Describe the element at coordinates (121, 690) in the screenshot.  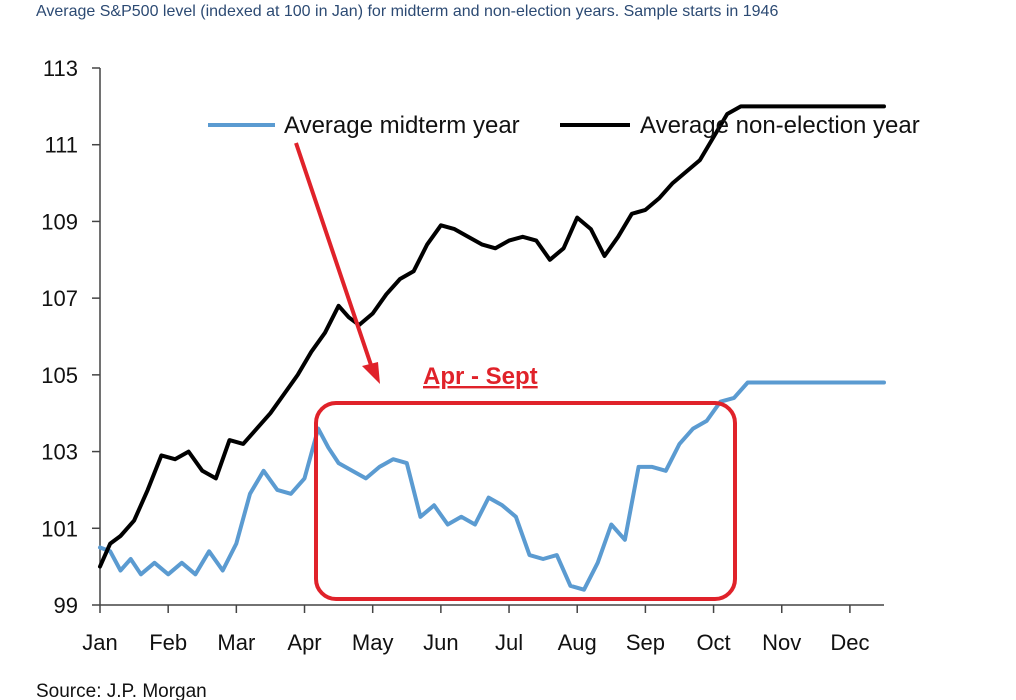
I see `source-note: Source: J.P. Morgan` at that location.